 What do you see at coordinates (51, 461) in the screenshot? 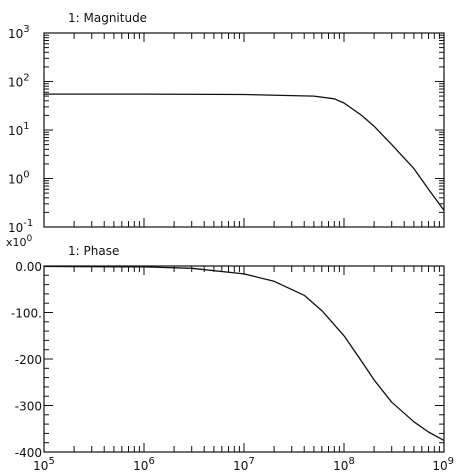
I see `x-tick-label-exp: 5` at bounding box center [51, 461].